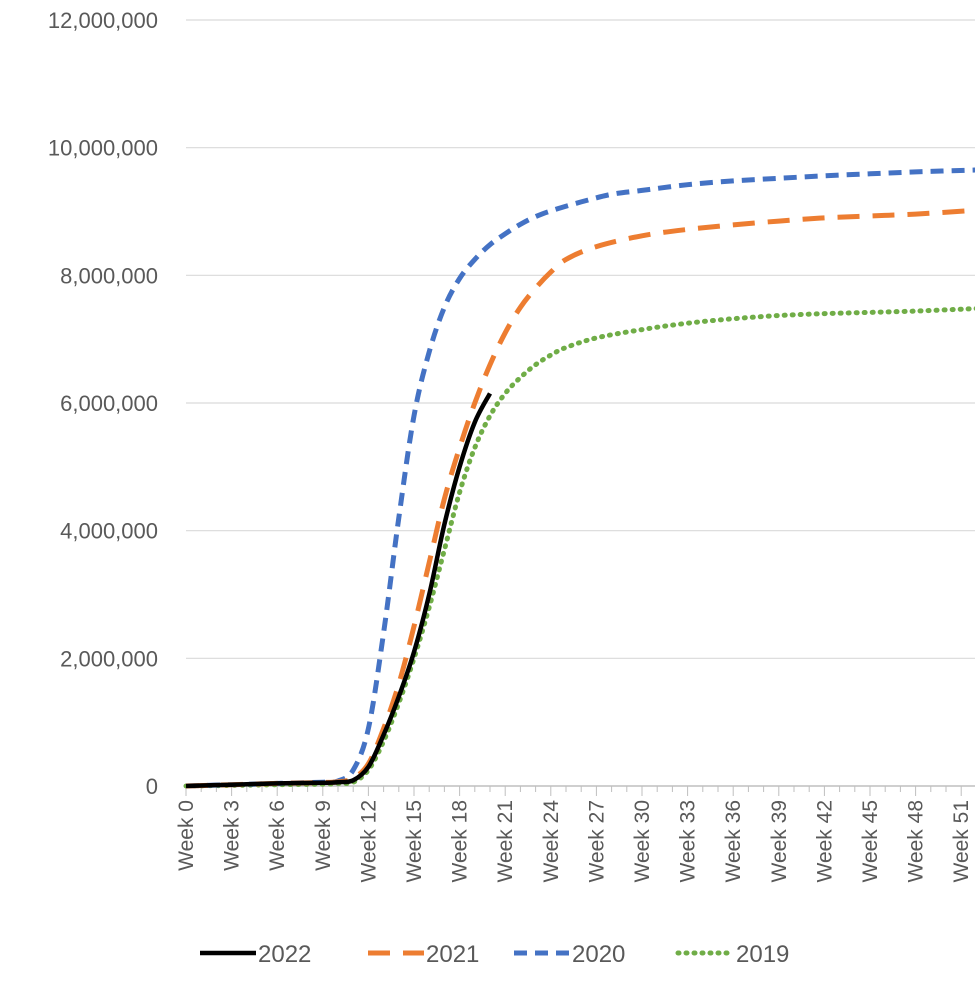  Describe the element at coordinates (186, 835) in the screenshot. I see `x-tick-label: Week 0` at that location.